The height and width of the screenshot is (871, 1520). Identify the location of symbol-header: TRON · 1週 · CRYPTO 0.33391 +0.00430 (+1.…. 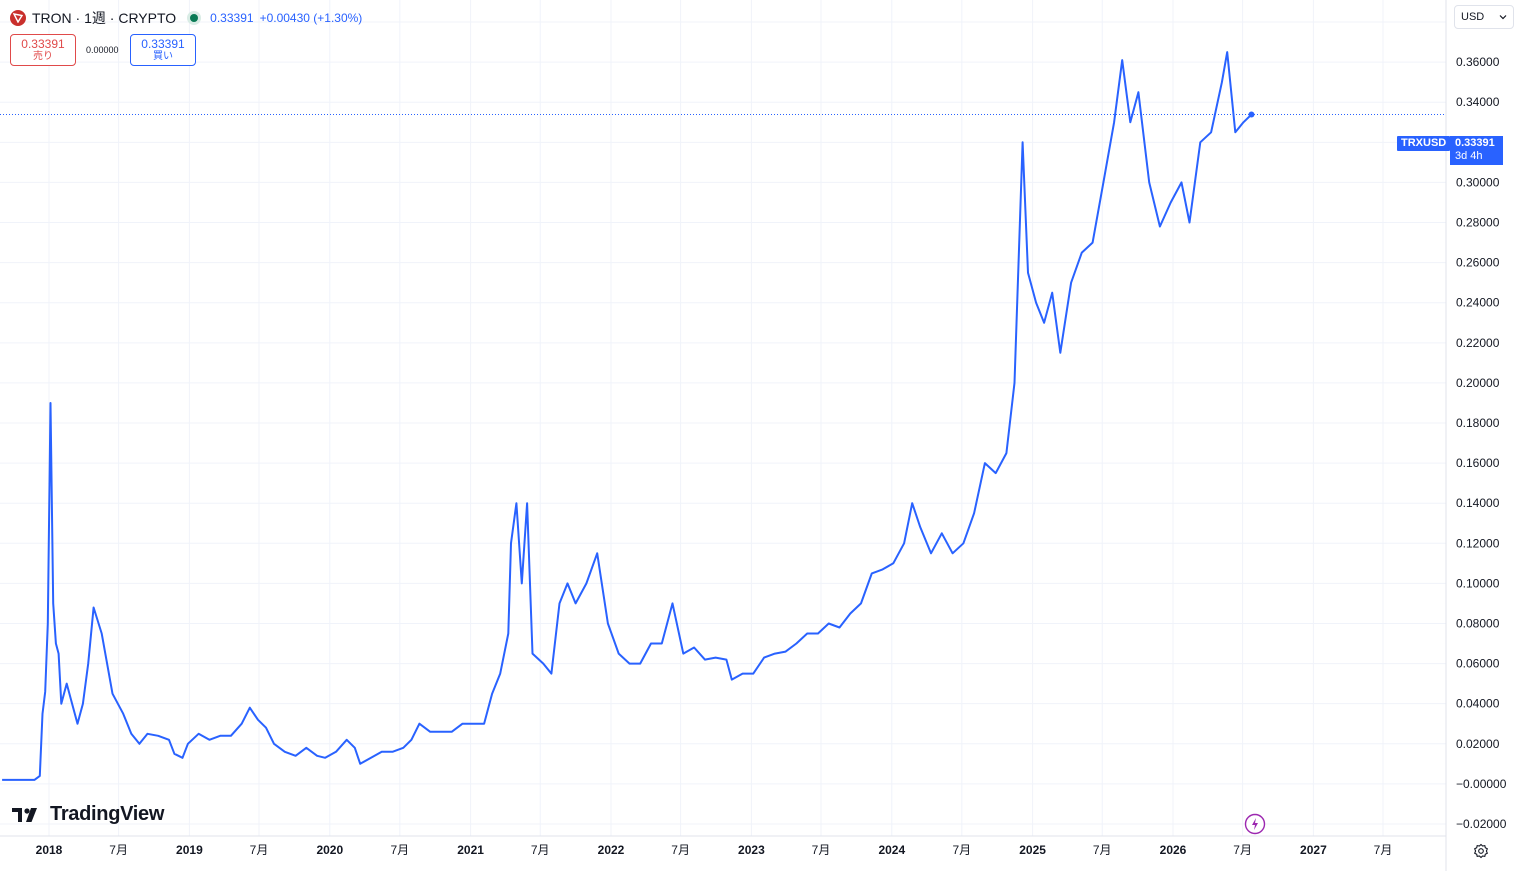
(186, 18).